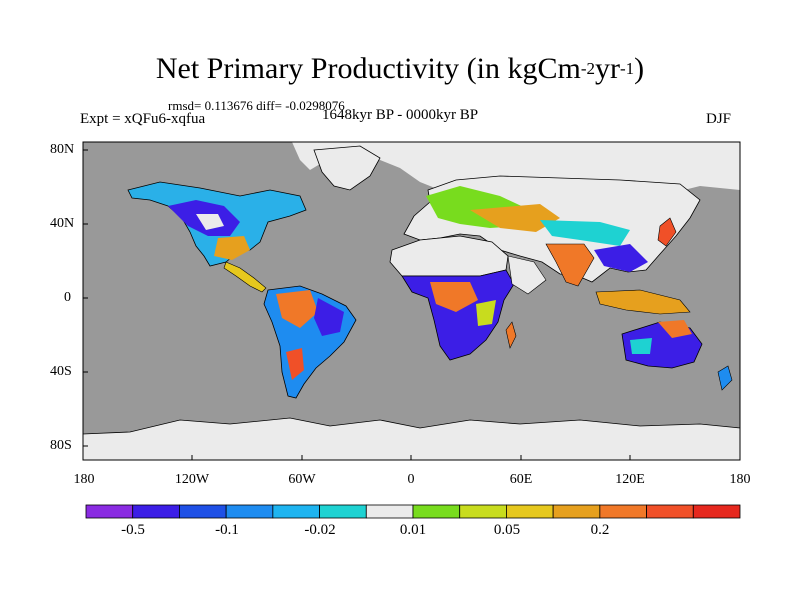 The width and height of the screenshot is (800, 600). I want to click on period-label: 1648kyr BP - 0000kyr BP, so click(400, 115).